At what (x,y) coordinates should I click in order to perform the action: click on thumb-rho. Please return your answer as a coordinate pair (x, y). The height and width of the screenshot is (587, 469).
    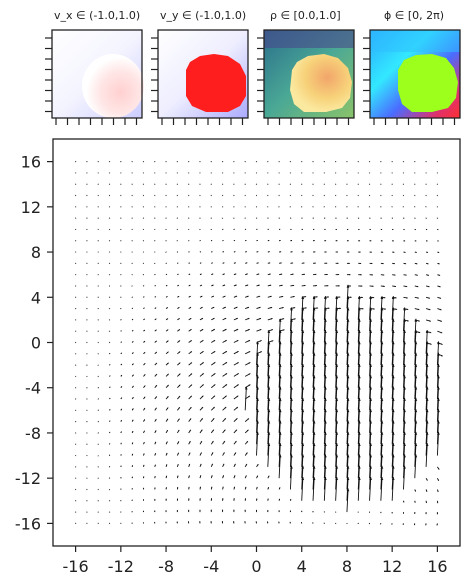
    Looking at the image, I should click on (309, 74).